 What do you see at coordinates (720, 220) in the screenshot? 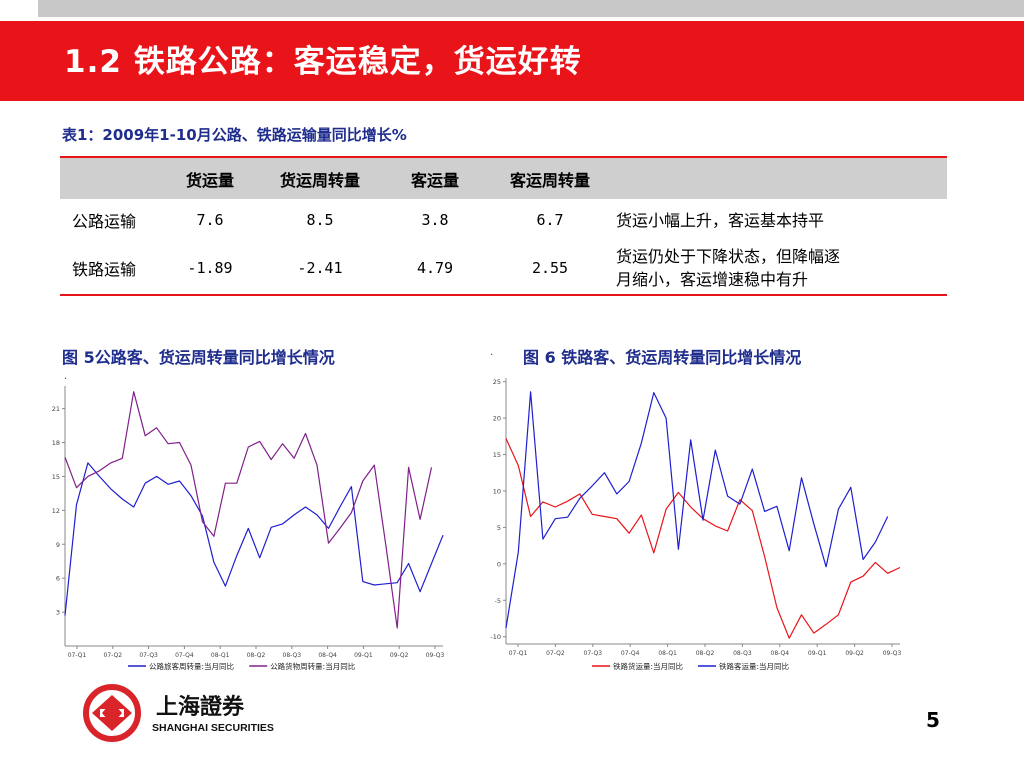
I see `row-note: 货运小幅上升，客运基本持平` at bounding box center [720, 220].